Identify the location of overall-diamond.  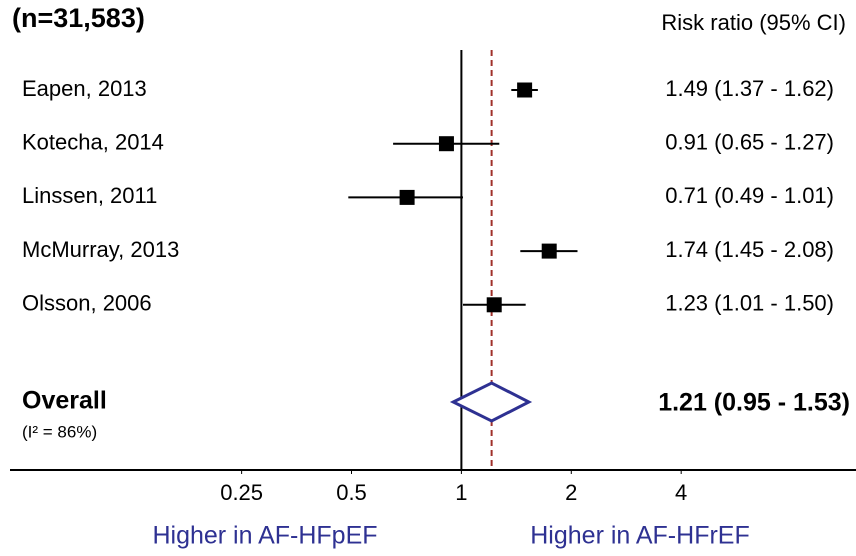
(491, 402).